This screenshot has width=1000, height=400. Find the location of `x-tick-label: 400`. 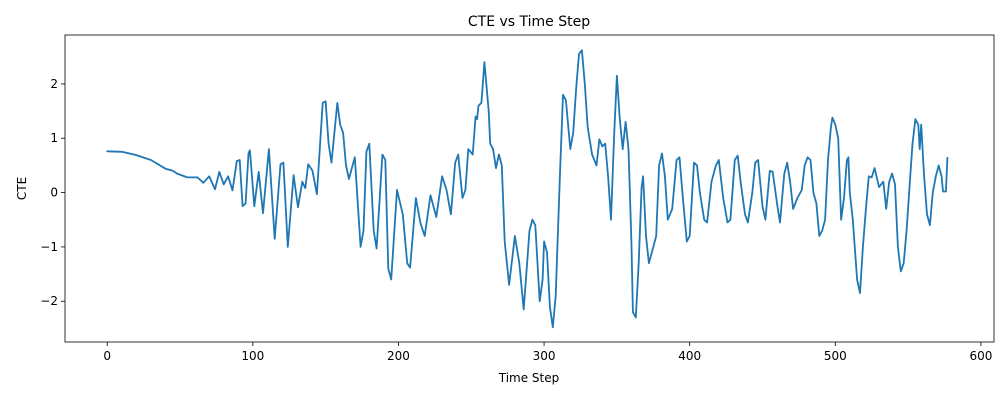

x-tick-label: 400 is located at coordinates (689, 356).